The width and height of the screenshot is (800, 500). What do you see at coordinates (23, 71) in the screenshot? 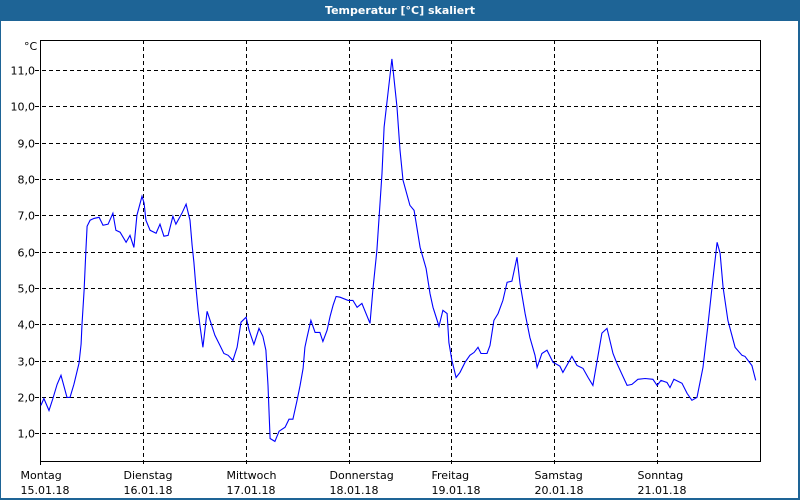
I see `y-tick-label: 11,0` at bounding box center [23, 71].